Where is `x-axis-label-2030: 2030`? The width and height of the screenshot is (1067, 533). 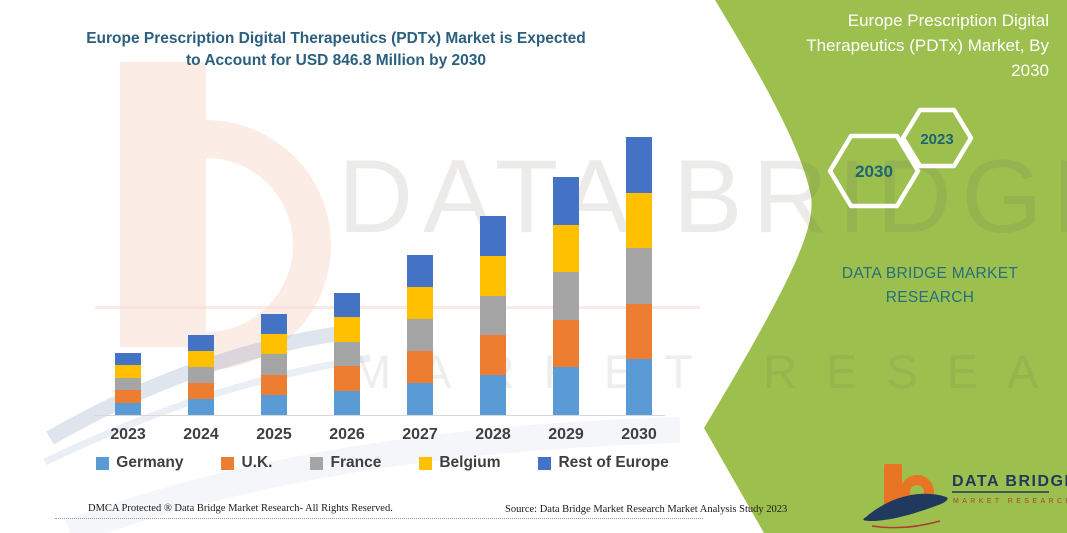 x-axis-label-2030: 2030 is located at coordinates (639, 434).